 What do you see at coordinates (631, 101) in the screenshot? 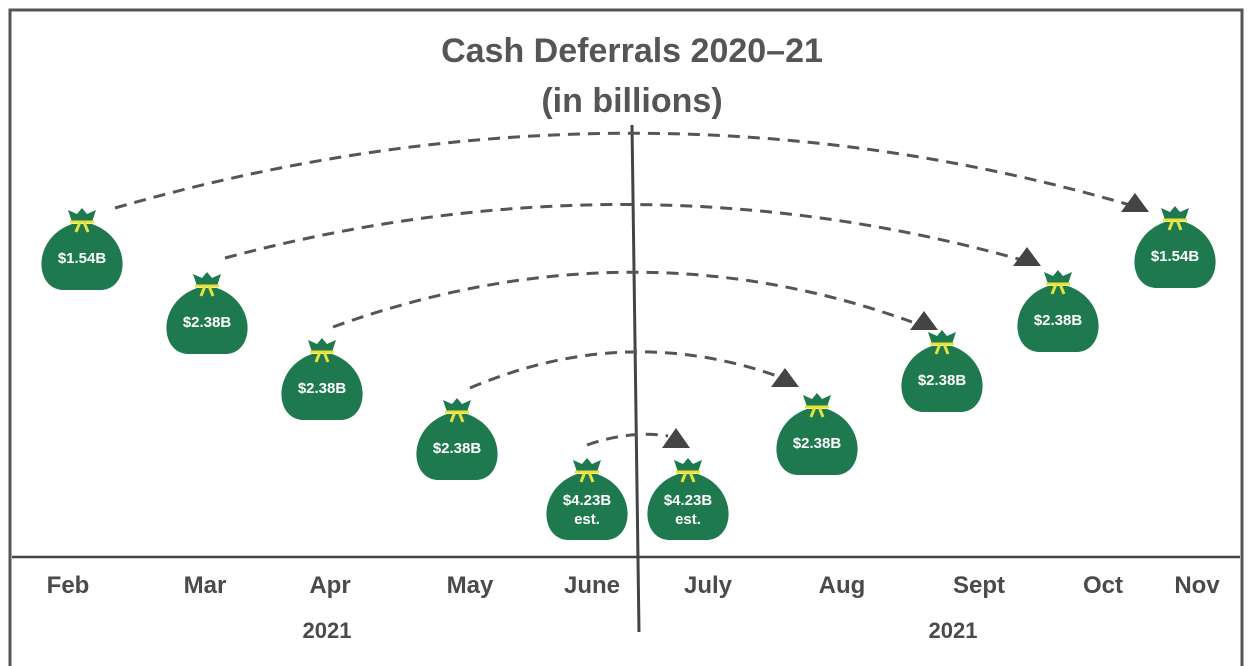
I see `subtitle: (in billions)` at bounding box center [631, 101].